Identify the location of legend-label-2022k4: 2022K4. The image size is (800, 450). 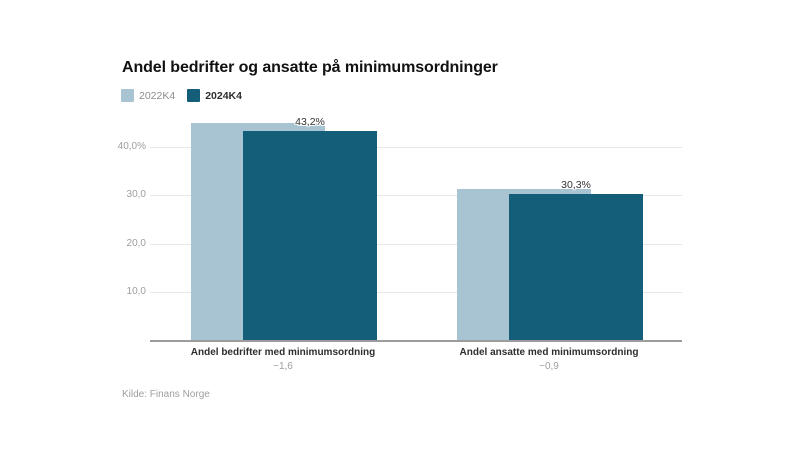
(157, 95).